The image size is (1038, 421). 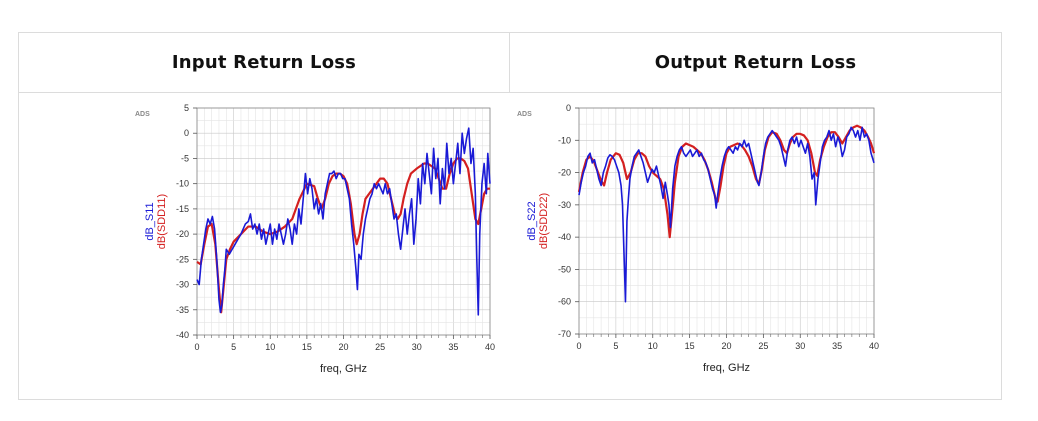 What do you see at coordinates (564, 302) in the screenshot?
I see `y-tick-label: -60` at bounding box center [564, 302].